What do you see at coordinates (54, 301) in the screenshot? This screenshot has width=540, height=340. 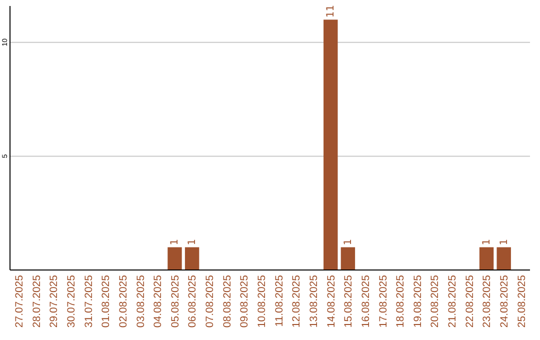 I see `x-tick-label: 29.07.2025` at bounding box center [54, 301].